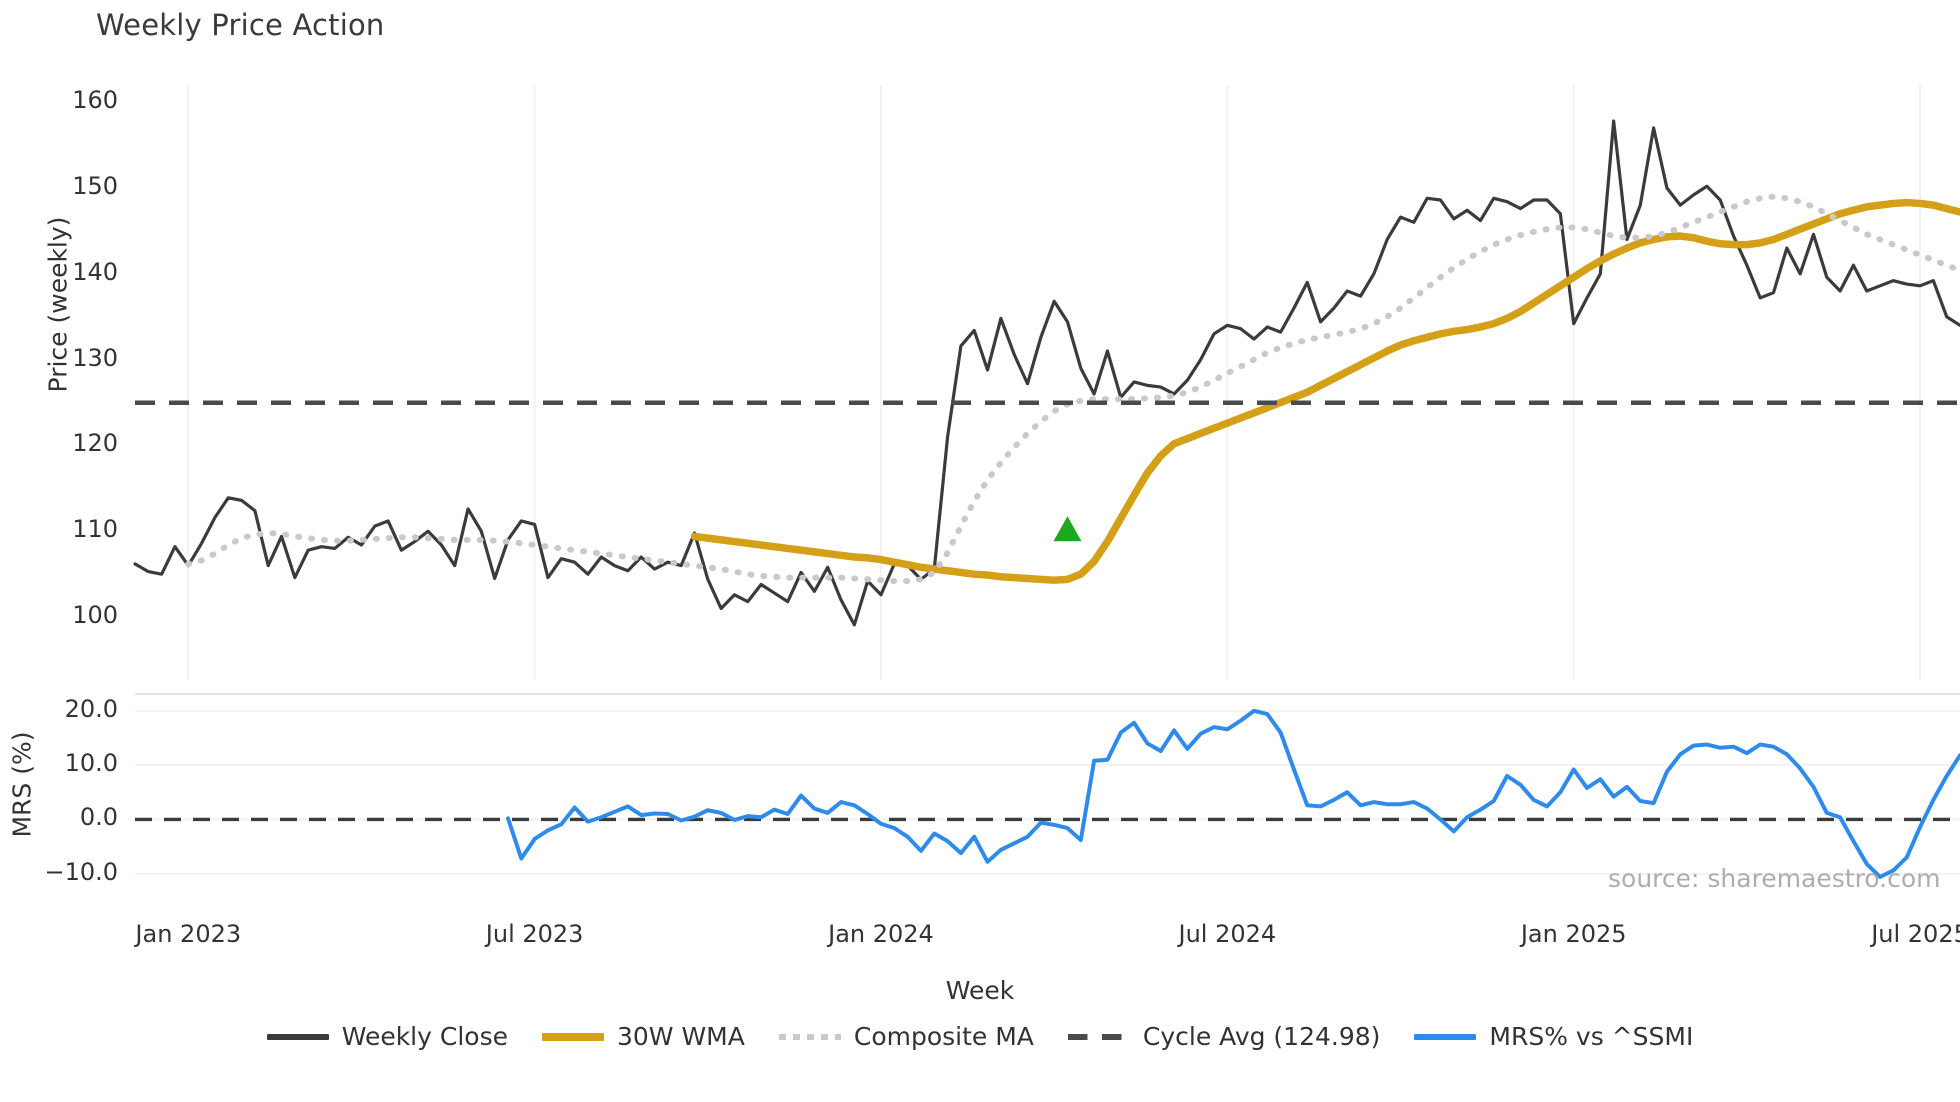 This screenshot has height=1102, width=1960. I want to click on price-ytick-100: 100, so click(95, 615).